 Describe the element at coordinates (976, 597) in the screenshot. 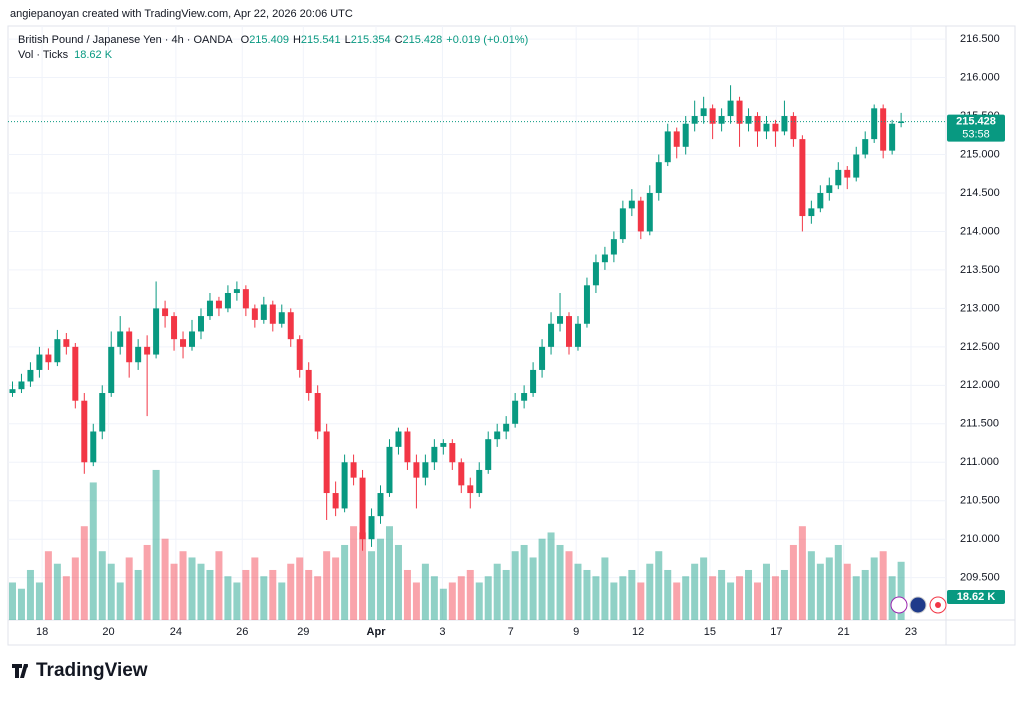

I see `volume-tag` at that location.